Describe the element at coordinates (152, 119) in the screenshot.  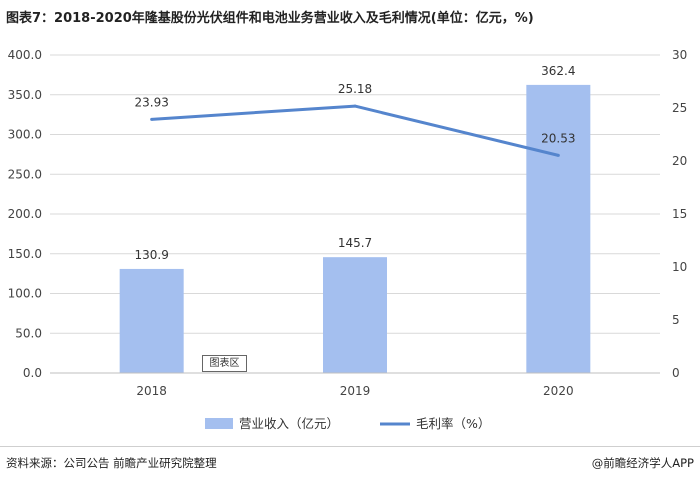
I see `line-point-2018` at that location.